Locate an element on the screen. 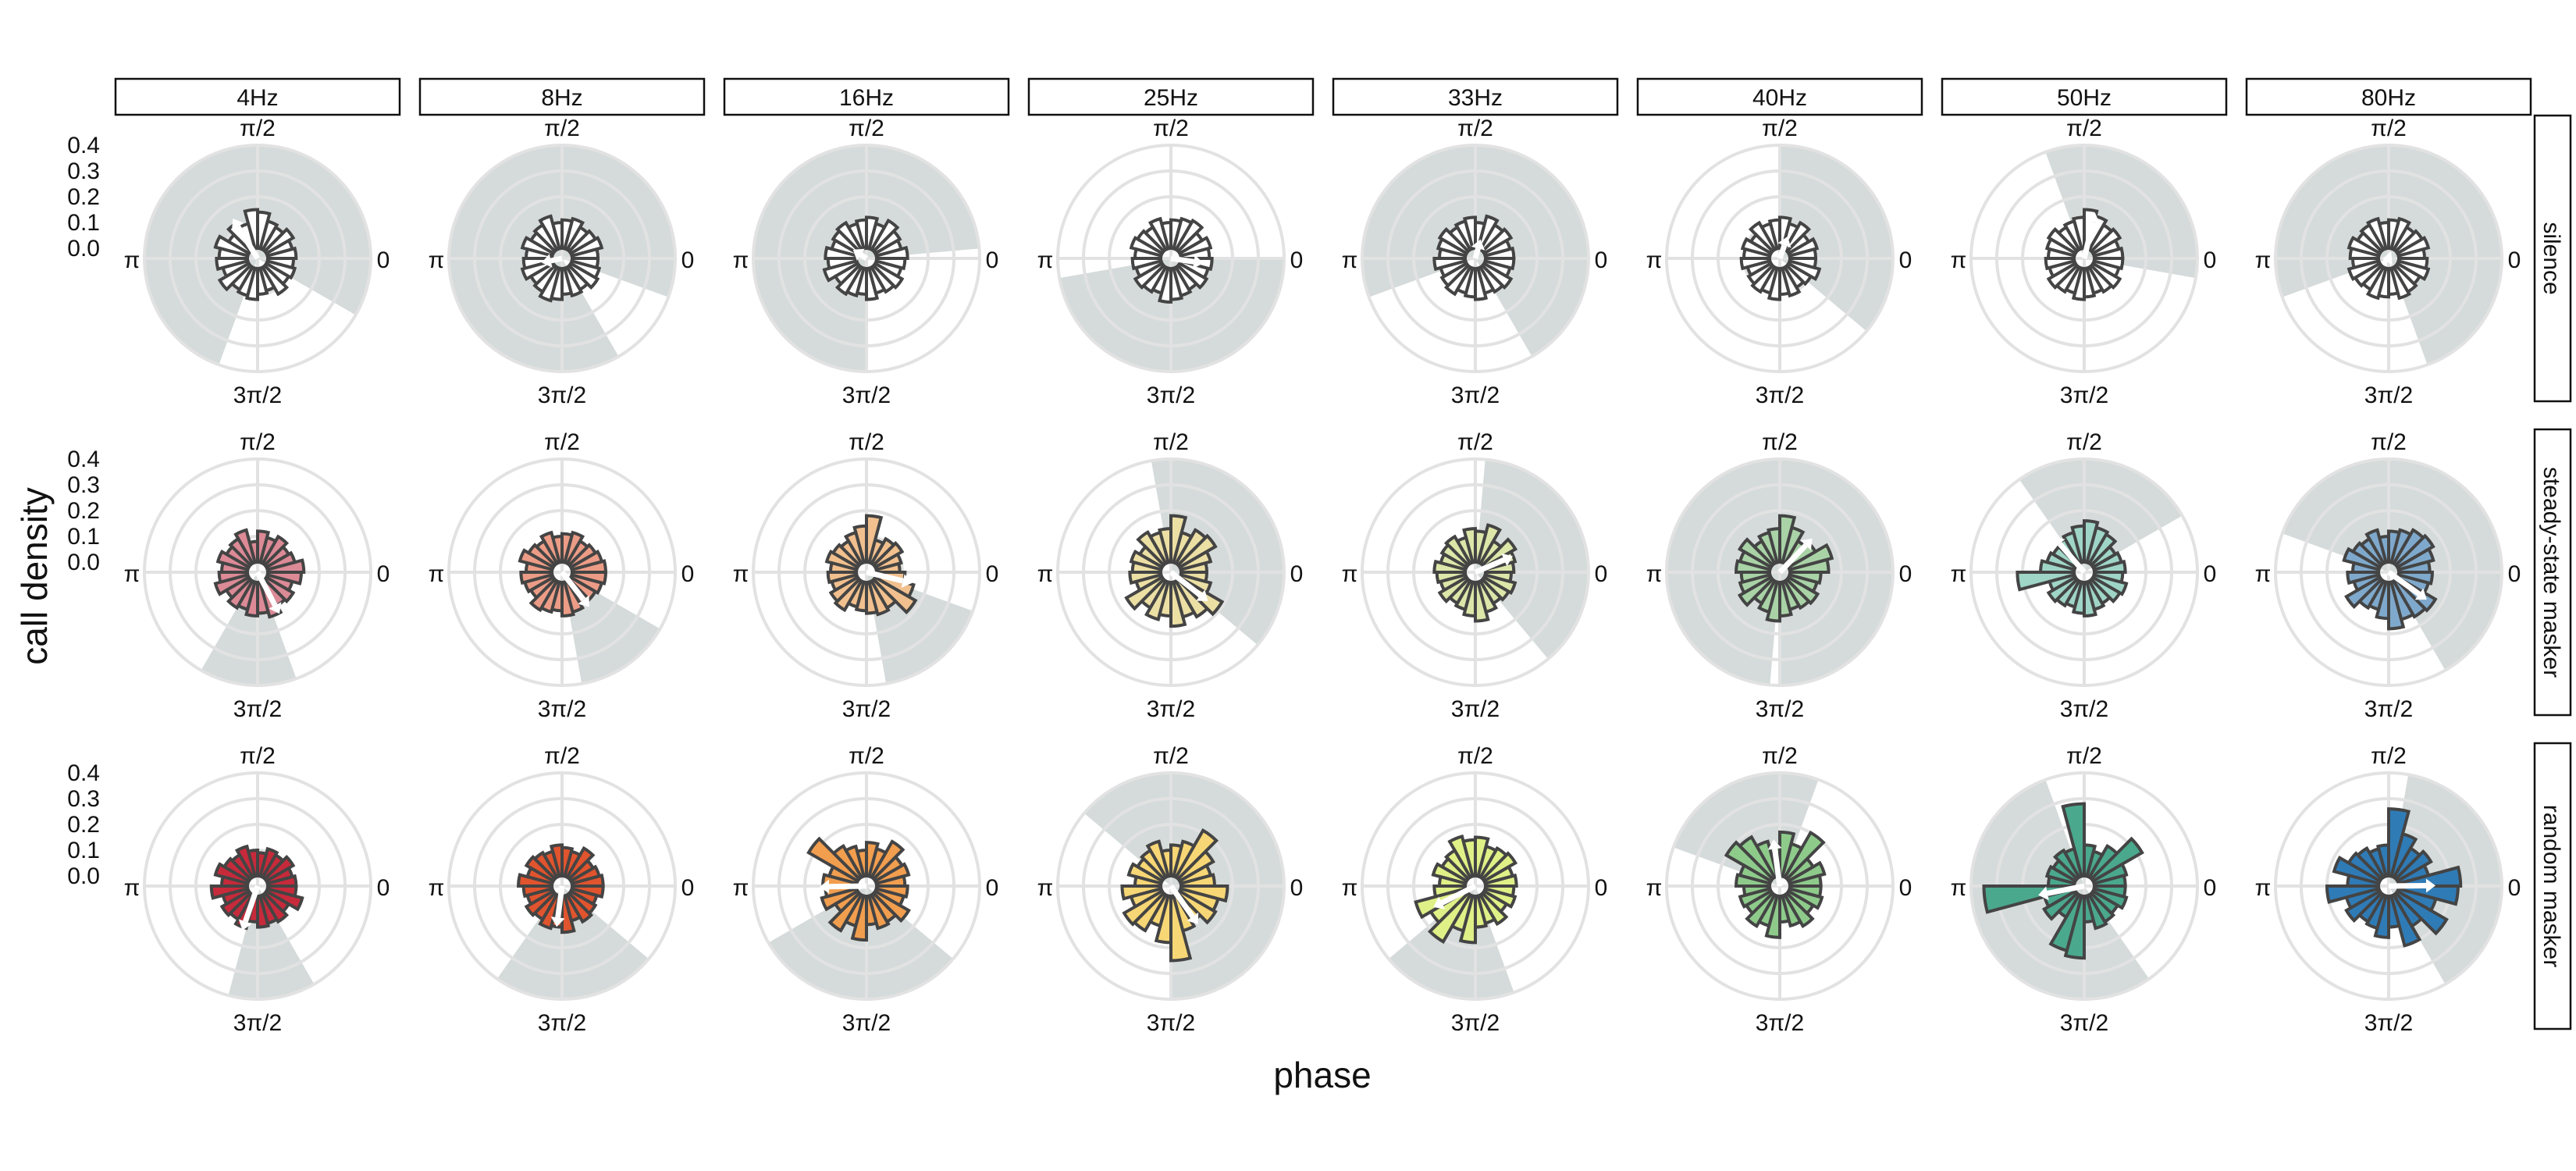 The image size is (2576, 1171). y-axis-label: call density is located at coordinates (34, 576).